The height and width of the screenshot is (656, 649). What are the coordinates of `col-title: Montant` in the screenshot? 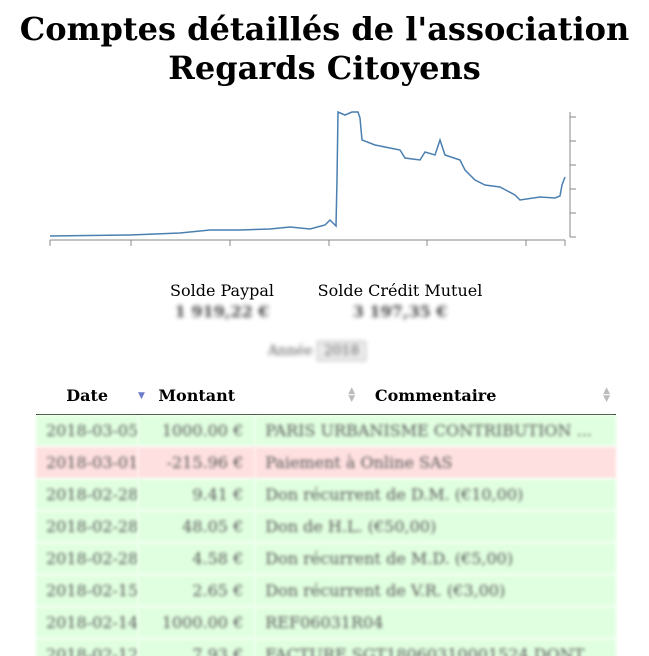 It's located at (197, 395).